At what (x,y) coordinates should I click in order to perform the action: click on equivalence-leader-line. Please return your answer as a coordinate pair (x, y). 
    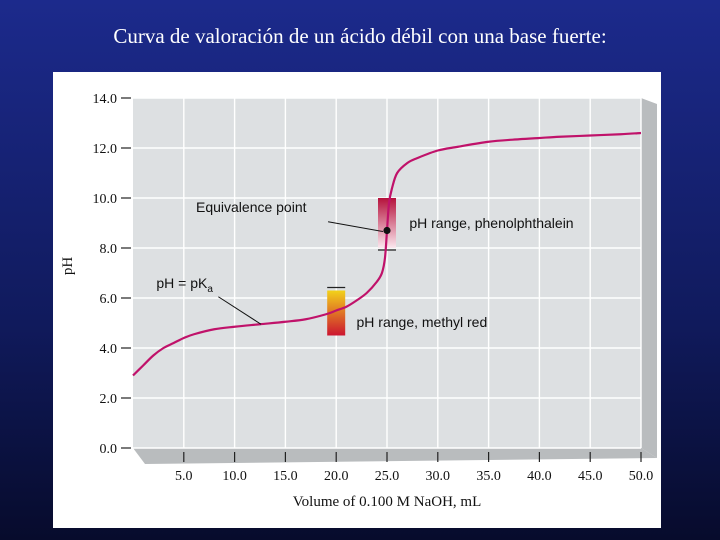
    Looking at the image, I should click on (355, 226).